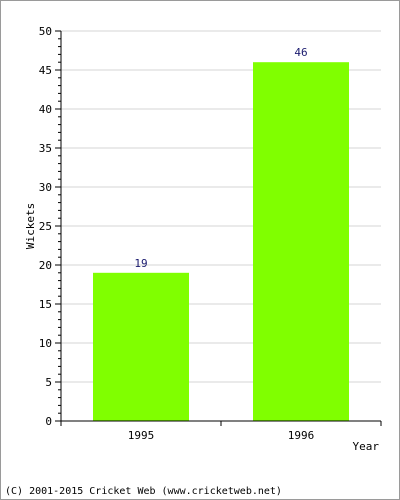 Image resolution: width=400 pixels, height=500 pixels. I want to click on data-label-1996: 46, so click(300, 52).